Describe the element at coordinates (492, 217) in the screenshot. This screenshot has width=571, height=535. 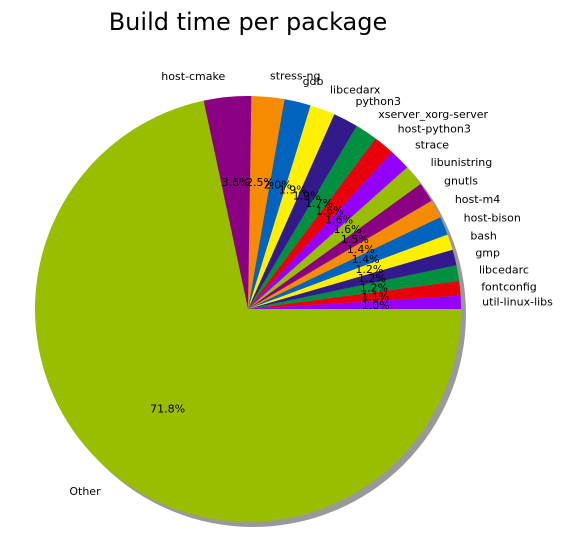
I see `slice-label: host-bison` at that location.